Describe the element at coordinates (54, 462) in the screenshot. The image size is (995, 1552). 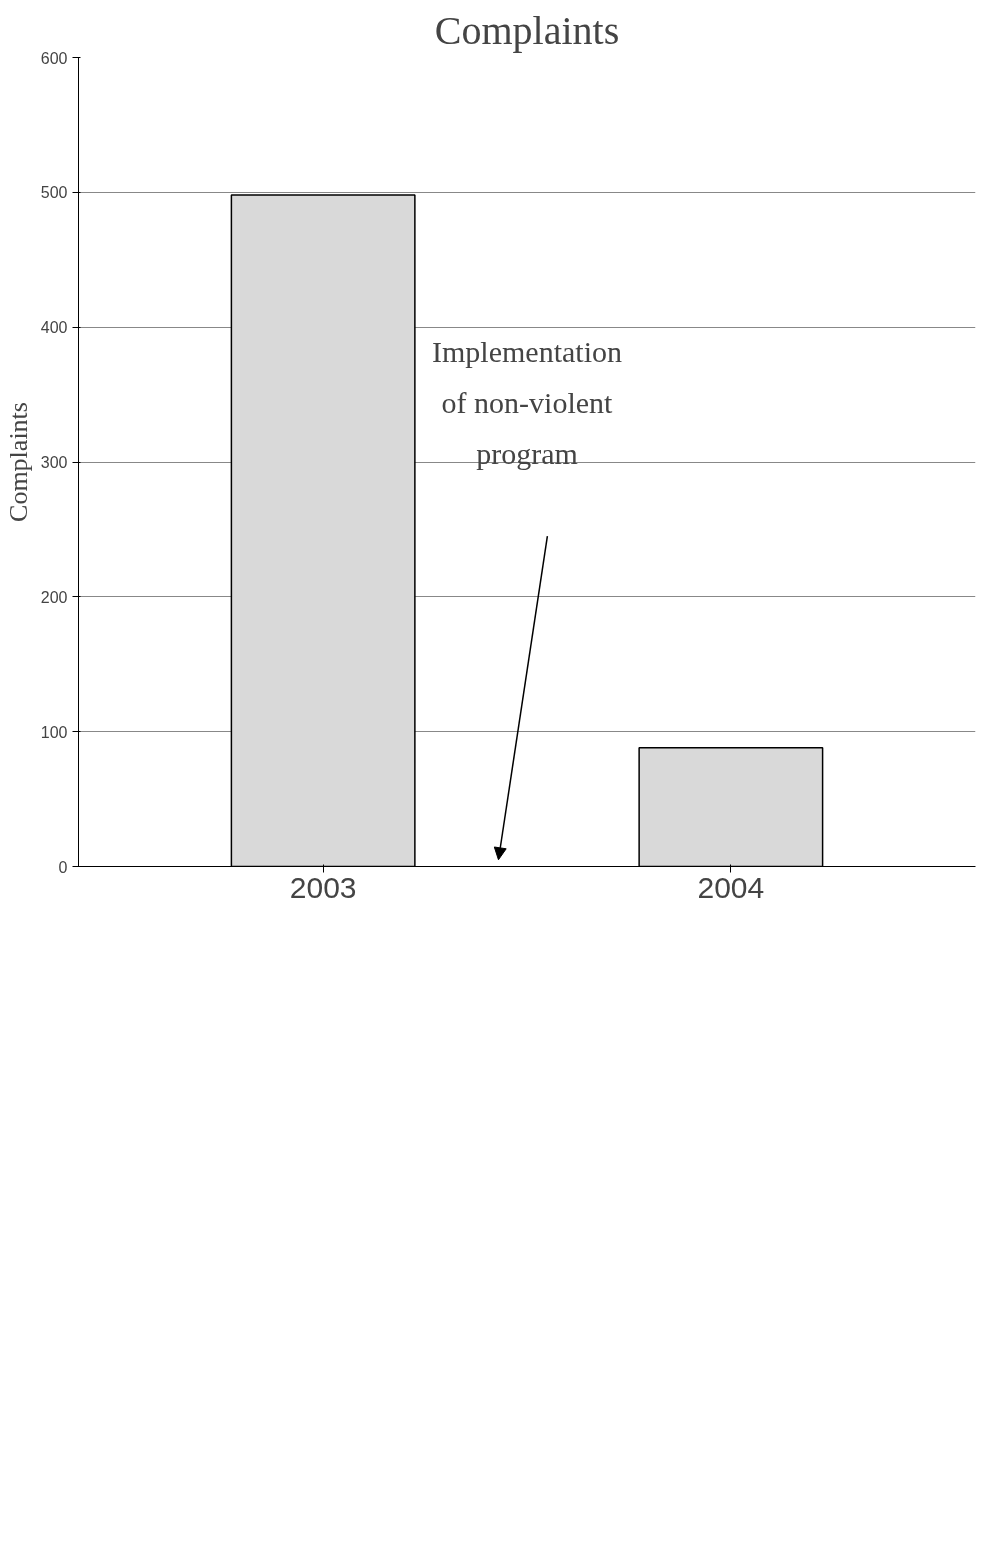
I see `y-tick-label: 300` at that location.